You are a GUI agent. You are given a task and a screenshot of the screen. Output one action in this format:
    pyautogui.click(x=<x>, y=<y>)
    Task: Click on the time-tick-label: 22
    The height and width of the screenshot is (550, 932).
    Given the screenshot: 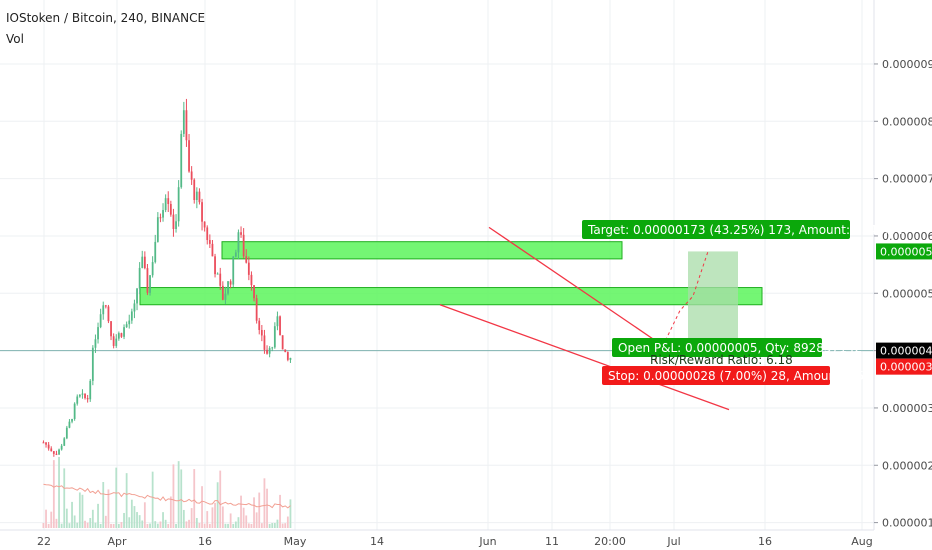 What is the action you would take?
    pyautogui.click(x=44, y=541)
    